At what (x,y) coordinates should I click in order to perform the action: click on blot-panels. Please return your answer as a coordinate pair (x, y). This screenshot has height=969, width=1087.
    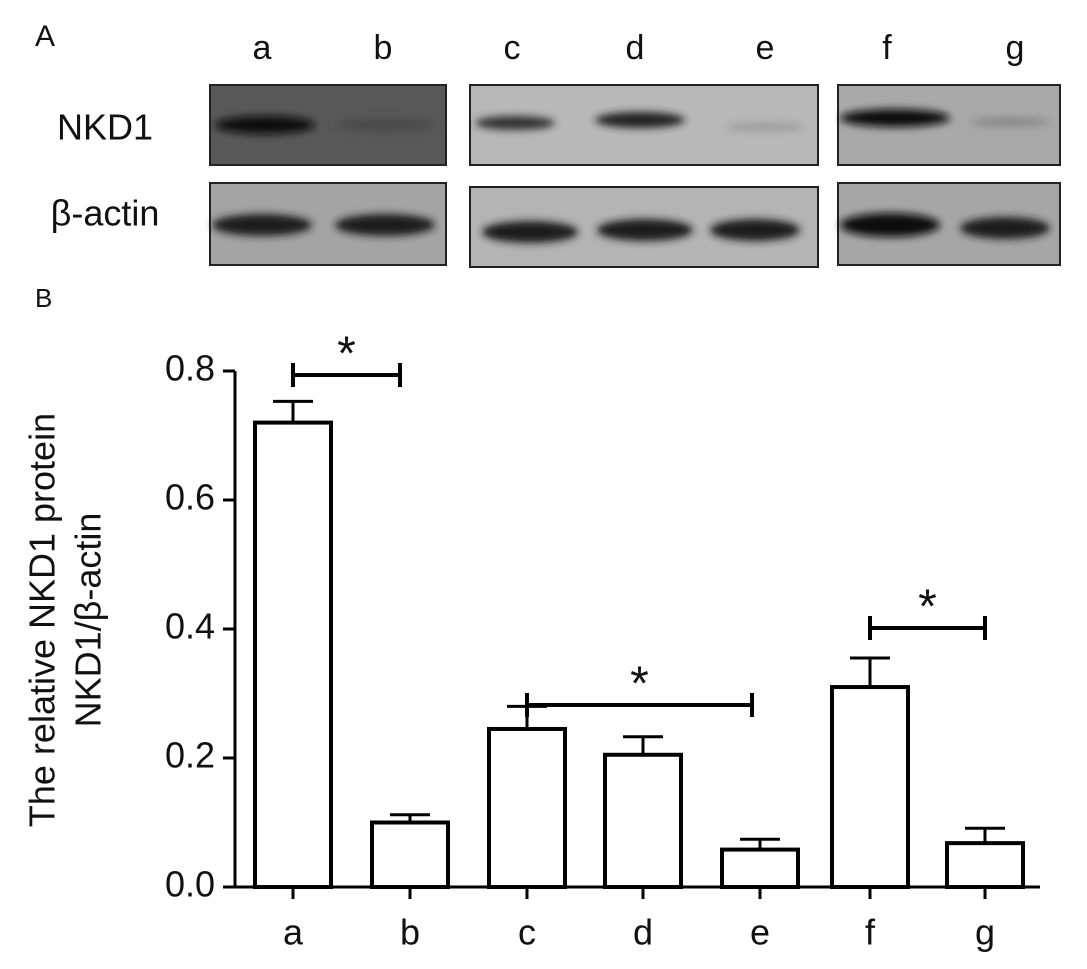
    Looking at the image, I should click on (635, 176).